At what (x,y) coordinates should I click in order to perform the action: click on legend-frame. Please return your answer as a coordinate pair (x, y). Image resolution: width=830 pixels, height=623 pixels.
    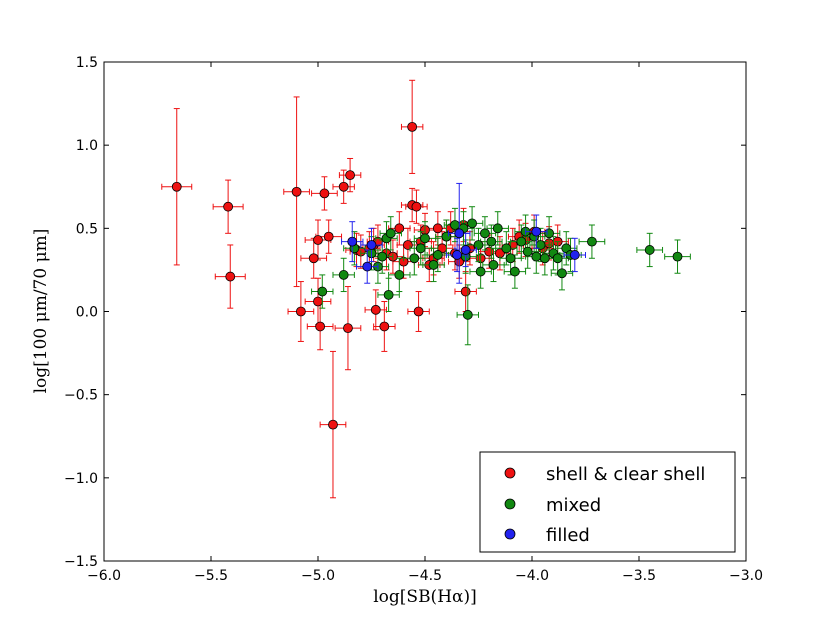
    Looking at the image, I should click on (607, 502).